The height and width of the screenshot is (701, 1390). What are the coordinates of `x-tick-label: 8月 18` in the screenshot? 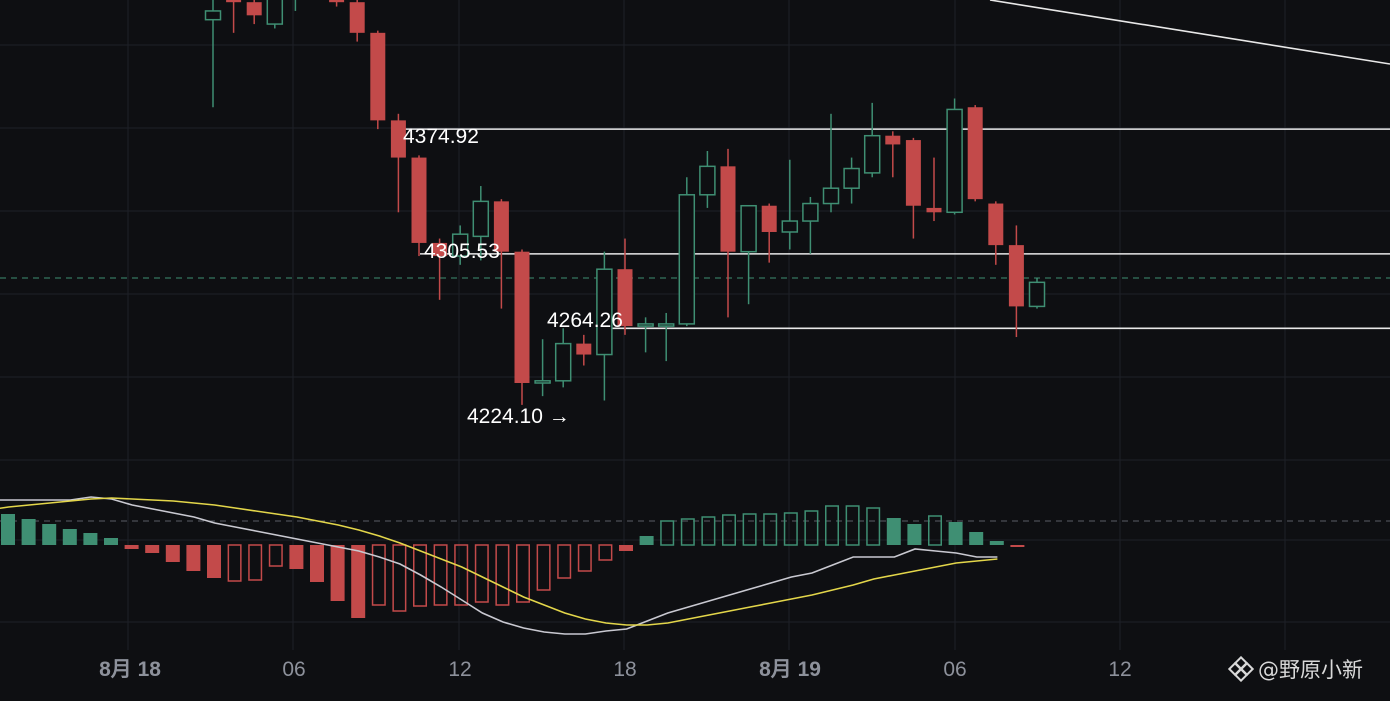 It's located at (130, 669).